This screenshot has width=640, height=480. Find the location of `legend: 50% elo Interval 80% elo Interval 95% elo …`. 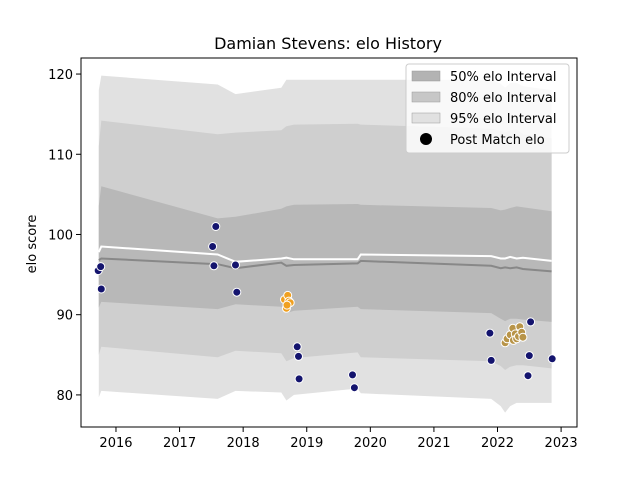

legend: 50% elo Interval 80% elo Interval 95% elo … is located at coordinates (487, 108).